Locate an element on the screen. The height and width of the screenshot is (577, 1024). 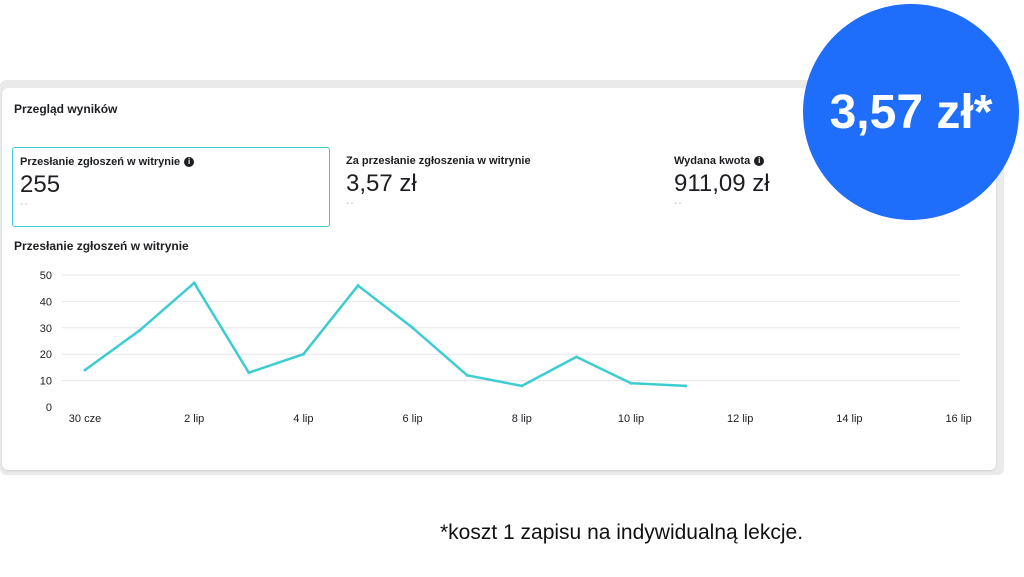
y-tick-label: 20 is located at coordinates (46, 355).